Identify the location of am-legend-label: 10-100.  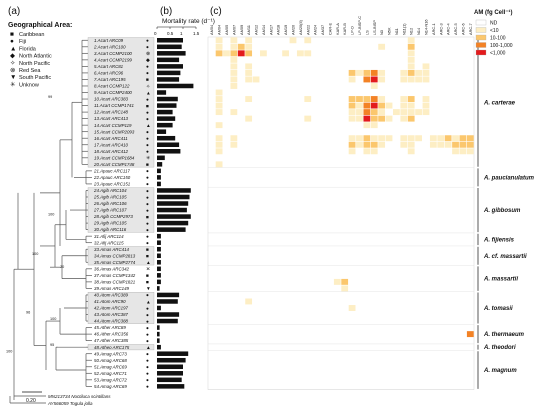
(498, 39).